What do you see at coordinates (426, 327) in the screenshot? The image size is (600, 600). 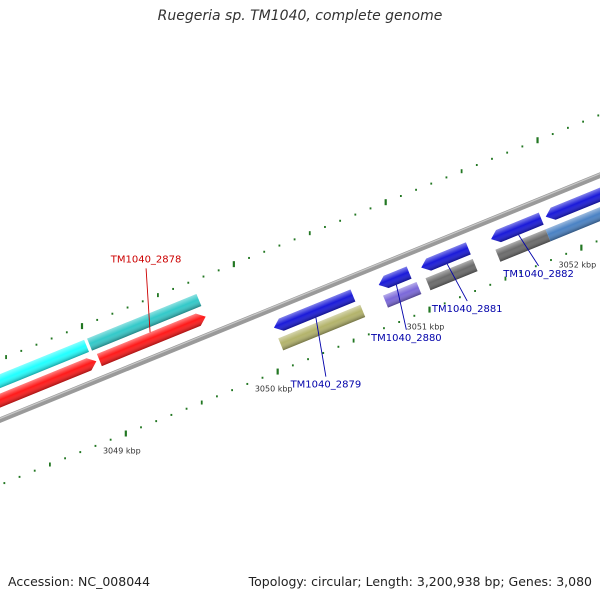 I see `scale-tick-label: 3051 kbp` at bounding box center [426, 327].